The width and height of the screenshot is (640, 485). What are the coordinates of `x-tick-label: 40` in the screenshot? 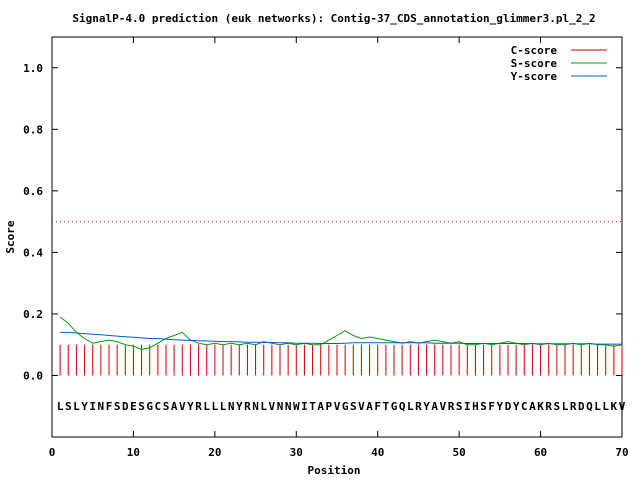 It's located at (377, 452).